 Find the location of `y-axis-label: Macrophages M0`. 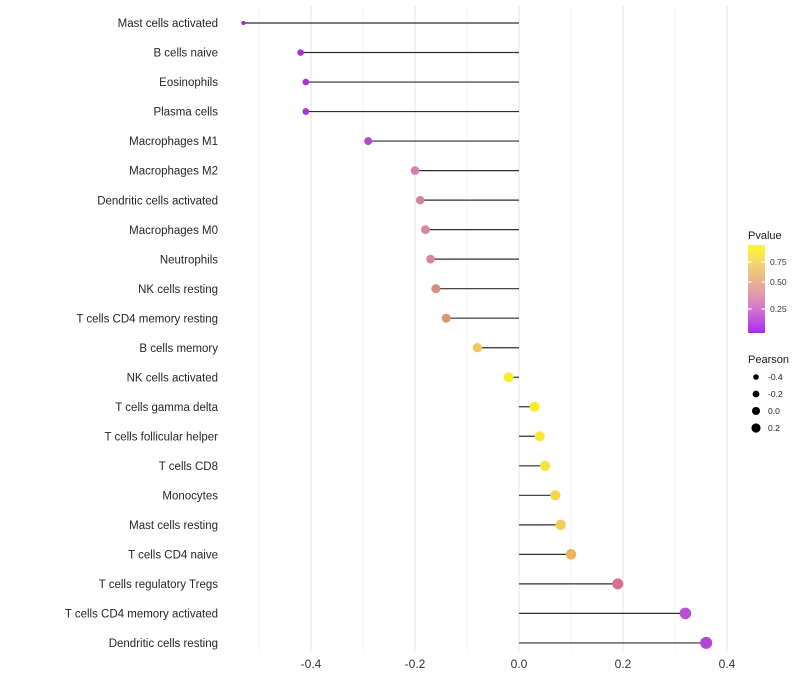

y-axis-label: Macrophages M0 is located at coordinates (173, 231).